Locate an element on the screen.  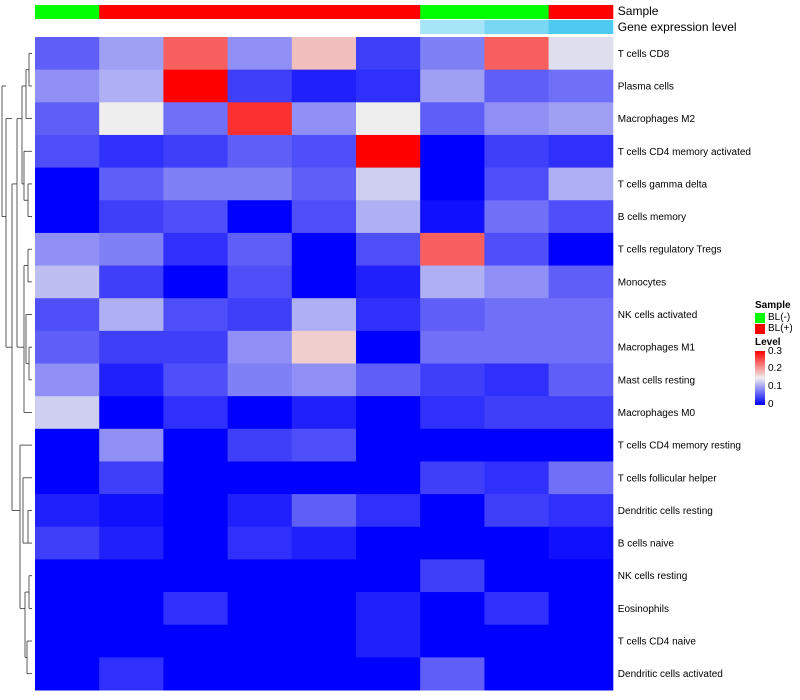
row-label: Dendritic cells resting is located at coordinates (665, 511).